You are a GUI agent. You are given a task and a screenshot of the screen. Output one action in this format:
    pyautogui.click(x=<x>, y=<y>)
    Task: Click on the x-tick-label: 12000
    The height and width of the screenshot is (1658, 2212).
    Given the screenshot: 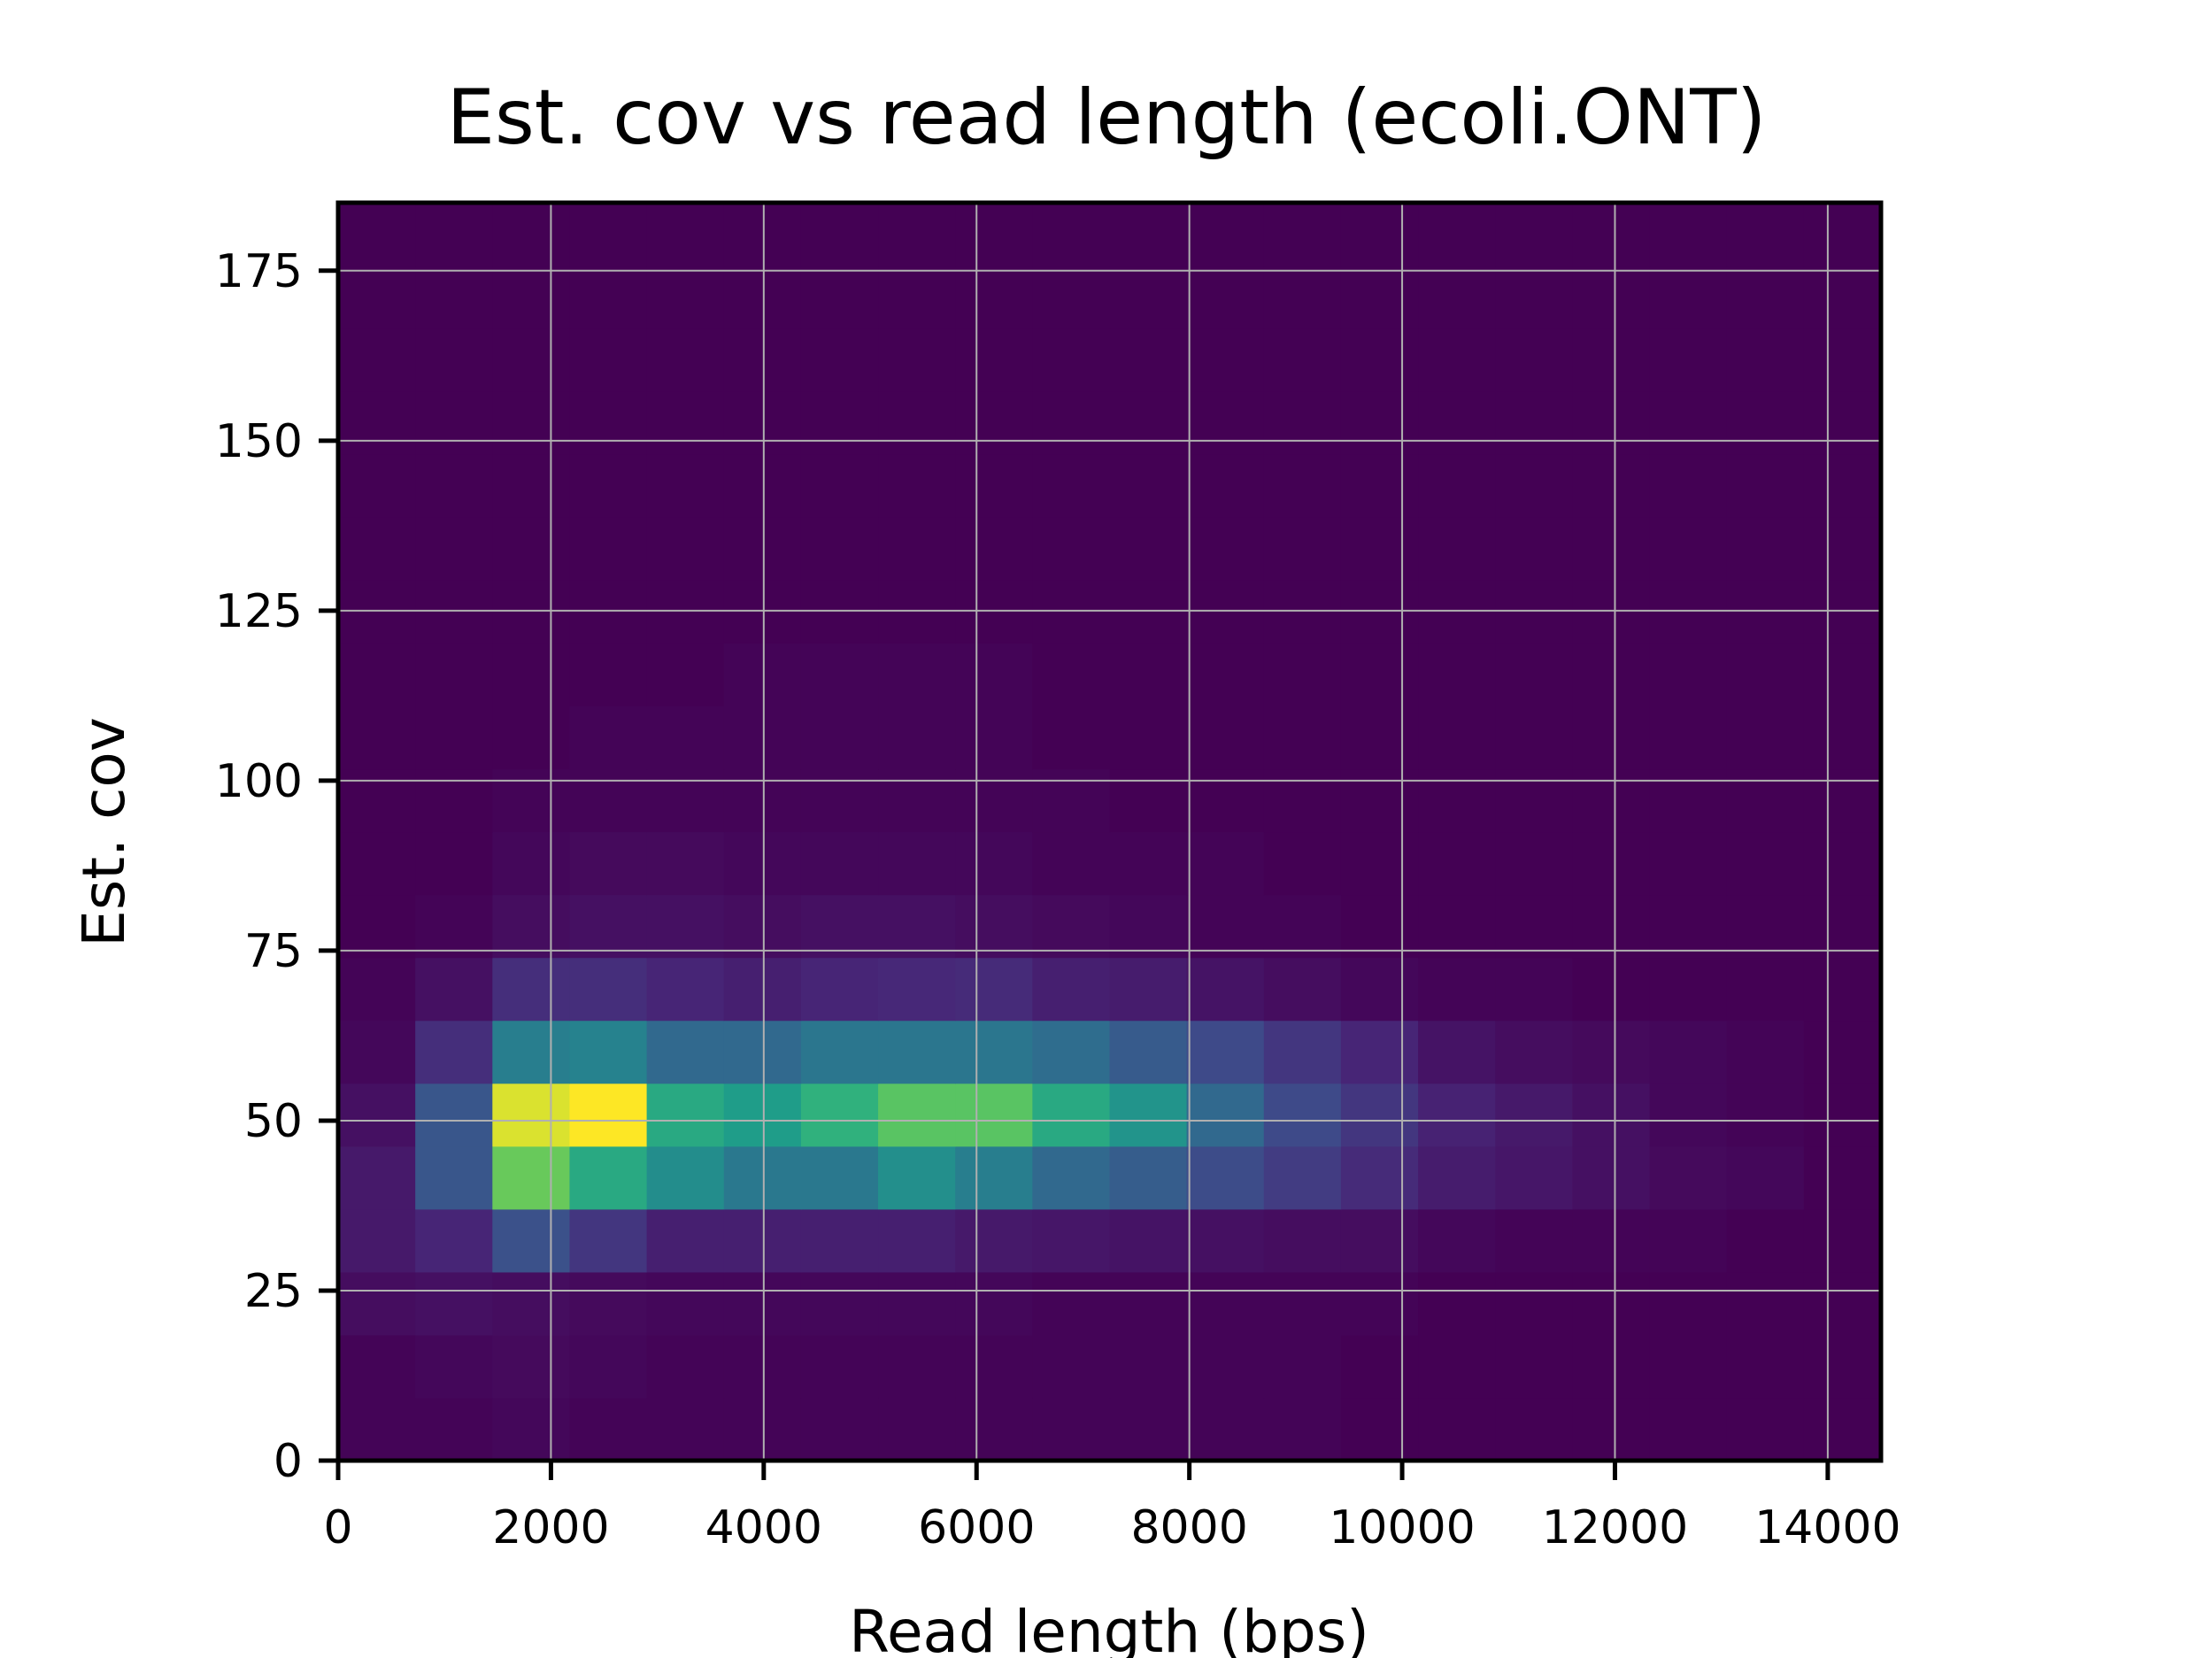 What is the action you would take?
    pyautogui.click(x=1615, y=1527)
    